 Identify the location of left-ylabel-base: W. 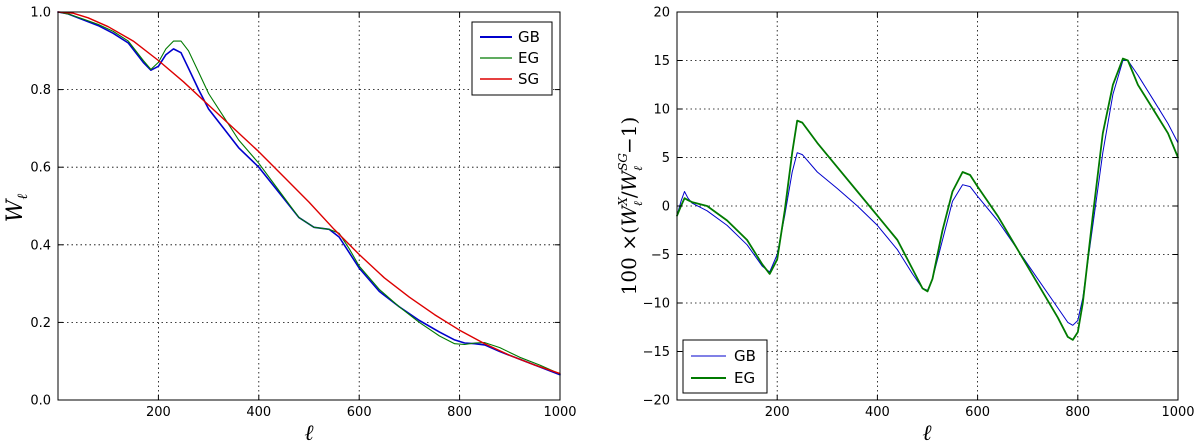
(15, 209).